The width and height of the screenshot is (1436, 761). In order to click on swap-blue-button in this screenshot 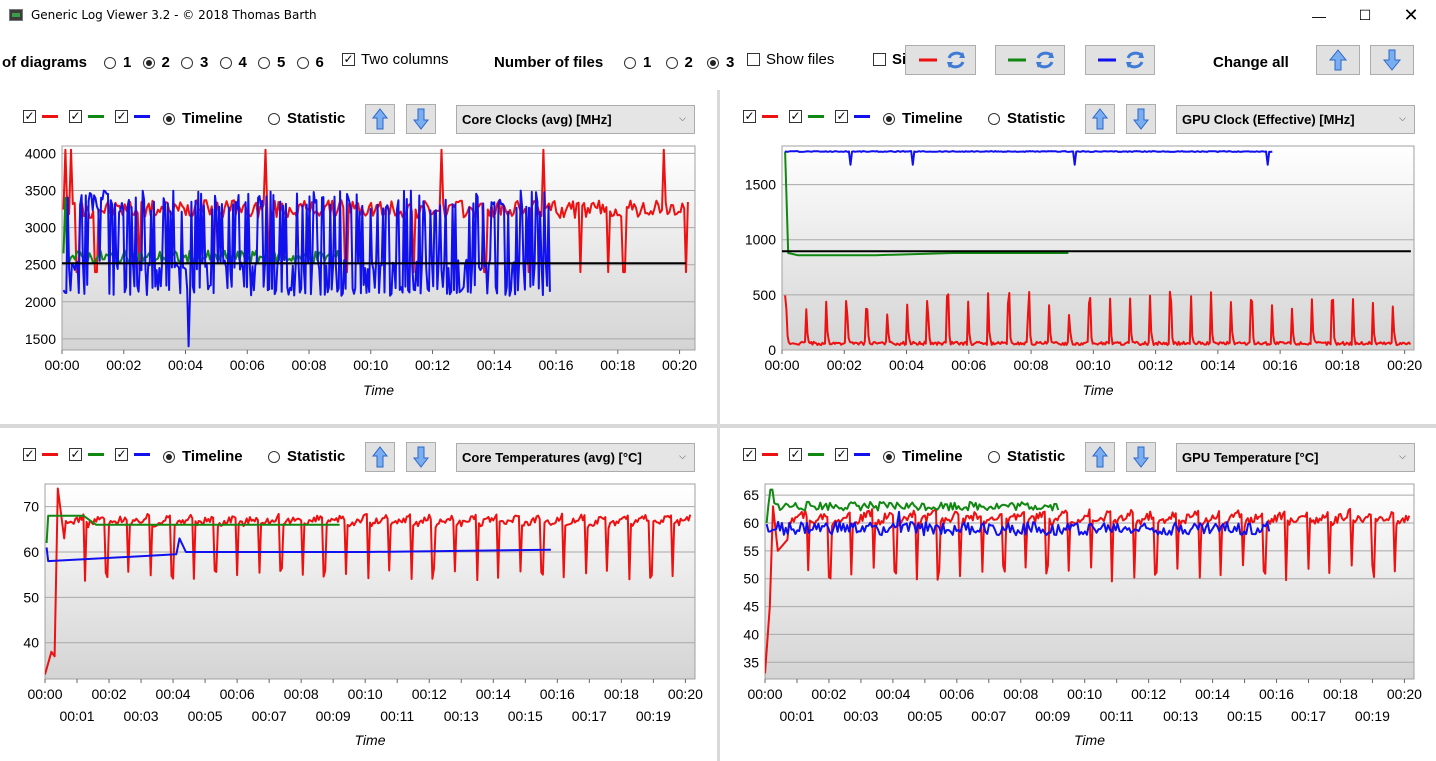, I will do `click(1120, 60)`.